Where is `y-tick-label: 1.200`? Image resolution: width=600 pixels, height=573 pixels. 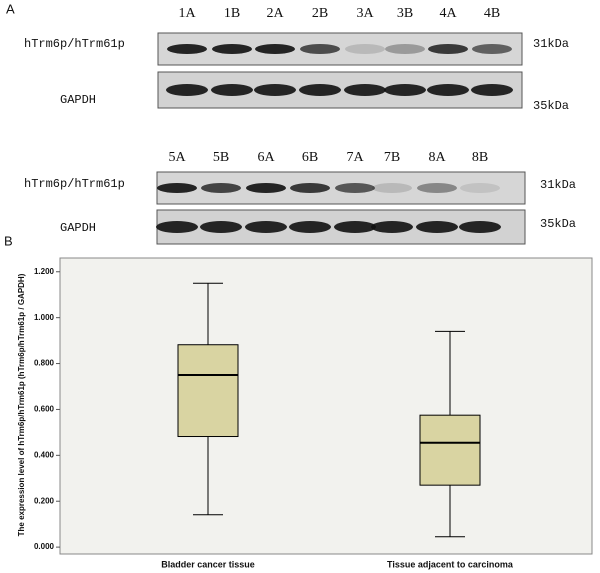 y-tick-label: 1.200 is located at coordinates (44, 271).